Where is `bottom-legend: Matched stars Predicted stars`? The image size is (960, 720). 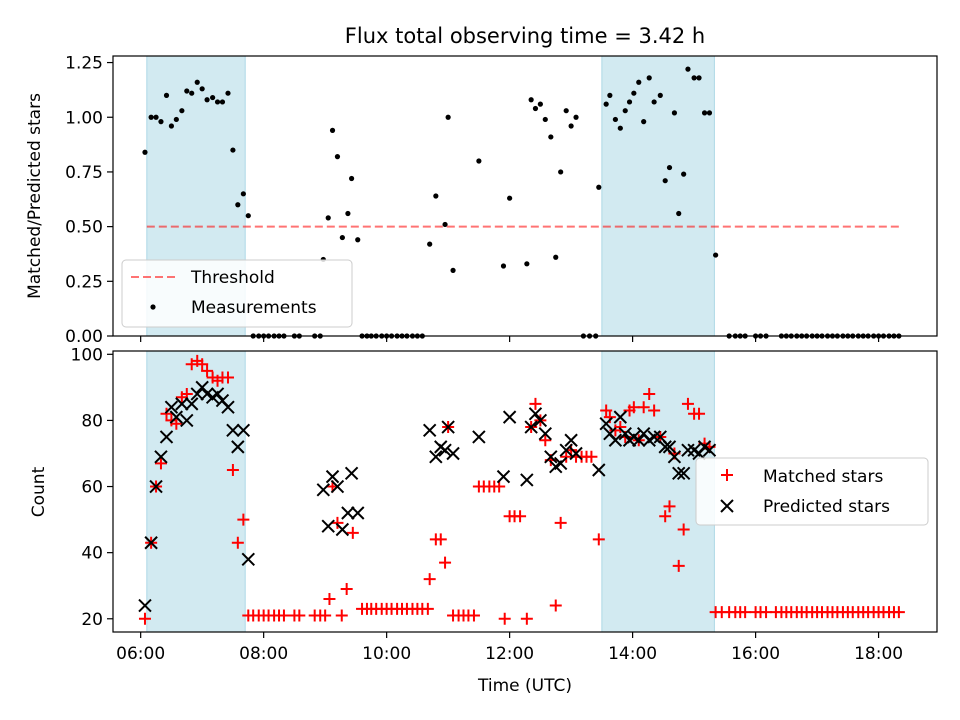 bottom-legend: Matched stars Predicted stars is located at coordinates (812, 491).